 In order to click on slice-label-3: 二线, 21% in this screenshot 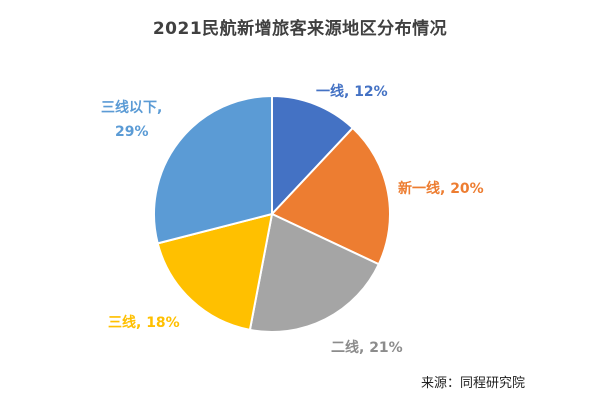, I will do `click(367, 347)`.